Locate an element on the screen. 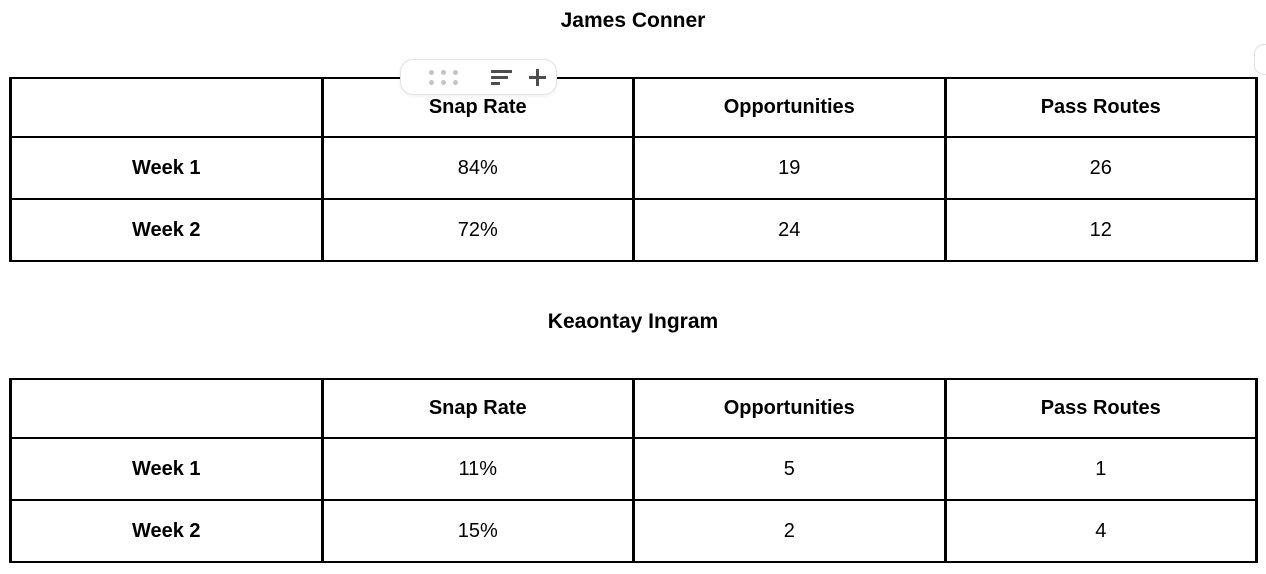 The image size is (1266, 574). data-cell: 19 is located at coordinates (789, 168).